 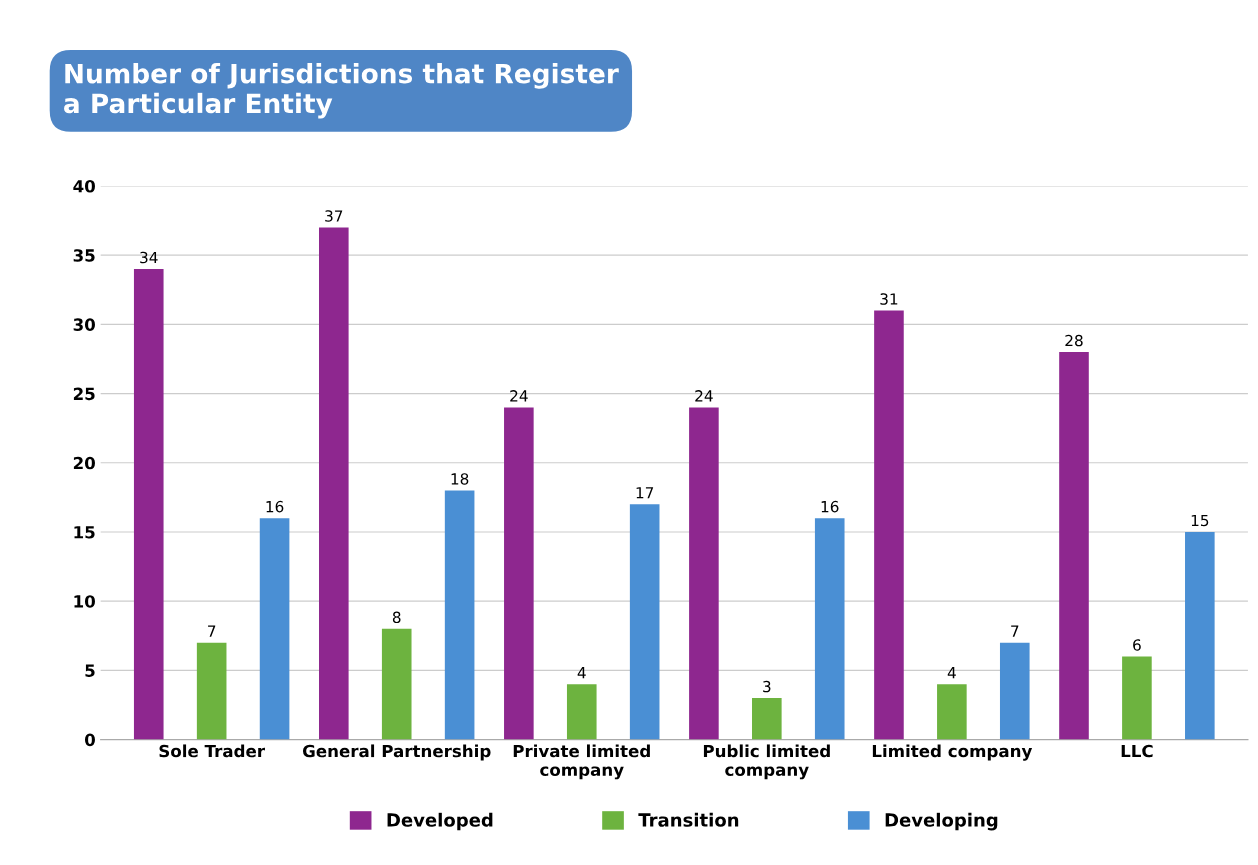 What do you see at coordinates (212, 751) in the screenshot?
I see `x-tick-label: Sole Trader` at bounding box center [212, 751].